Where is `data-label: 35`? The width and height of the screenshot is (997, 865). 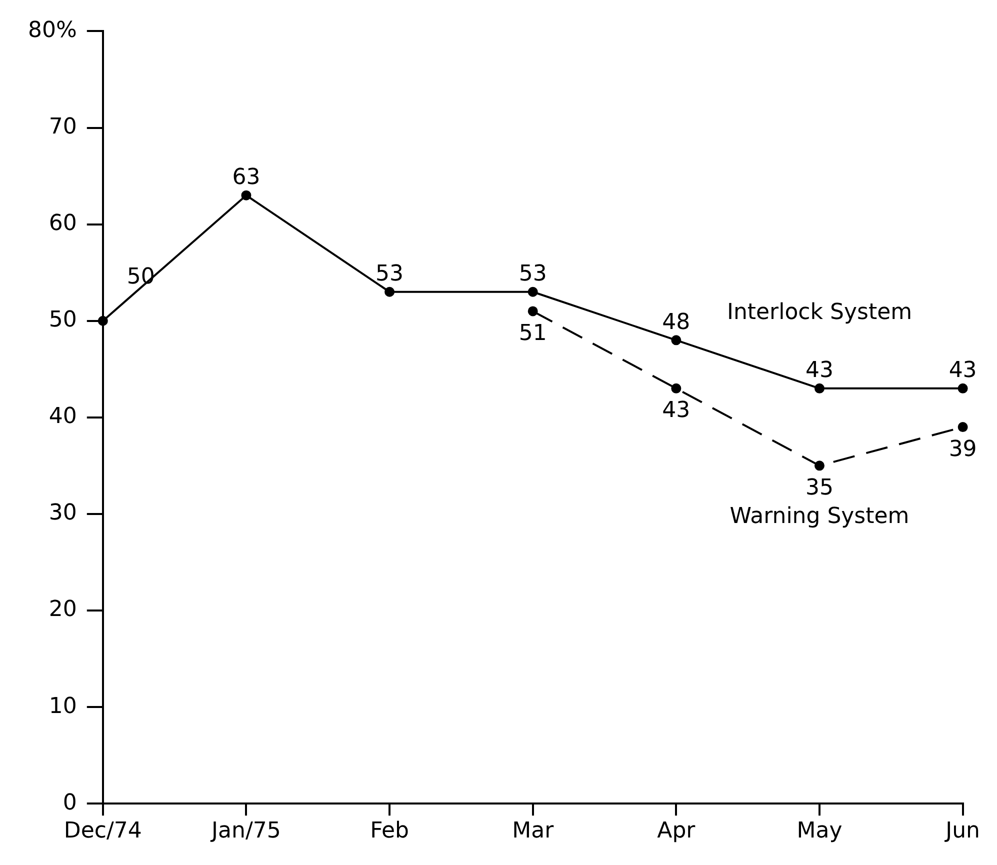
data-label: 35 is located at coordinates (819, 487).